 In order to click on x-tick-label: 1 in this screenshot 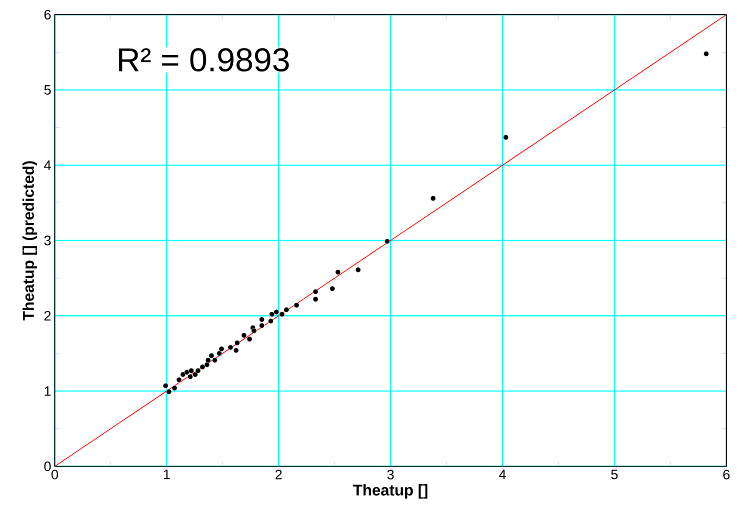, I will do `click(167, 475)`.